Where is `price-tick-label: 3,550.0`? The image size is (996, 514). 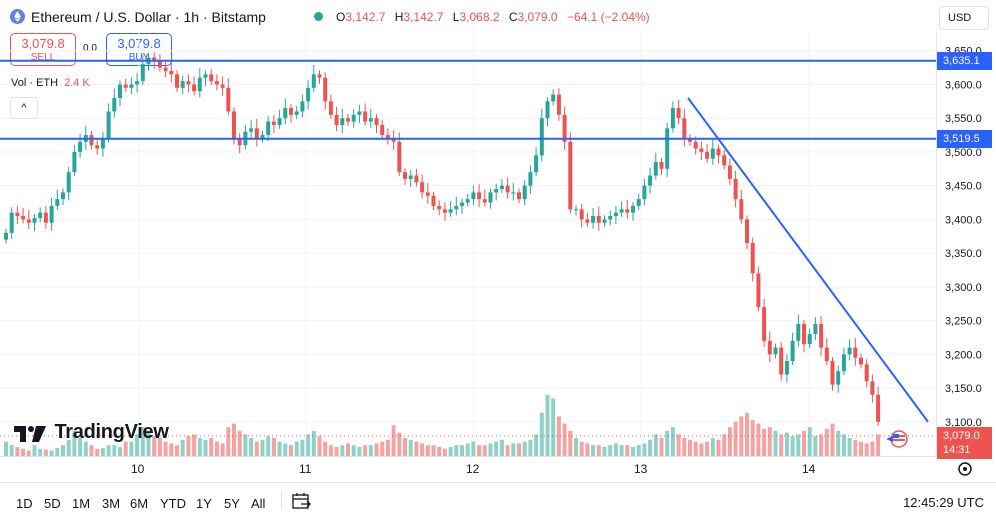 price-tick-label: 3,550.0 is located at coordinates (963, 119).